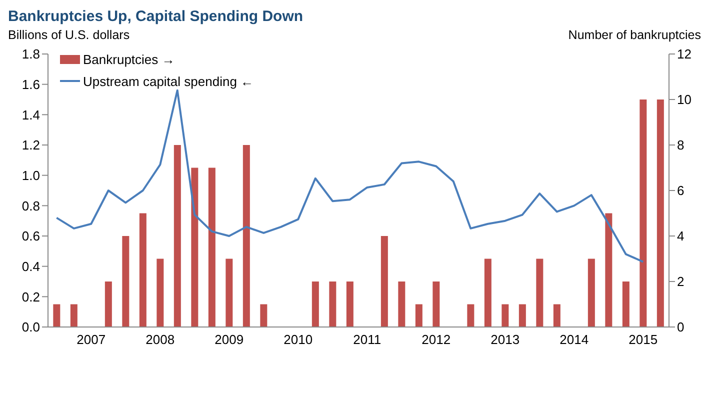  What do you see at coordinates (31, 114) in the screenshot?
I see `y-tick-label: 1.4` at bounding box center [31, 114].